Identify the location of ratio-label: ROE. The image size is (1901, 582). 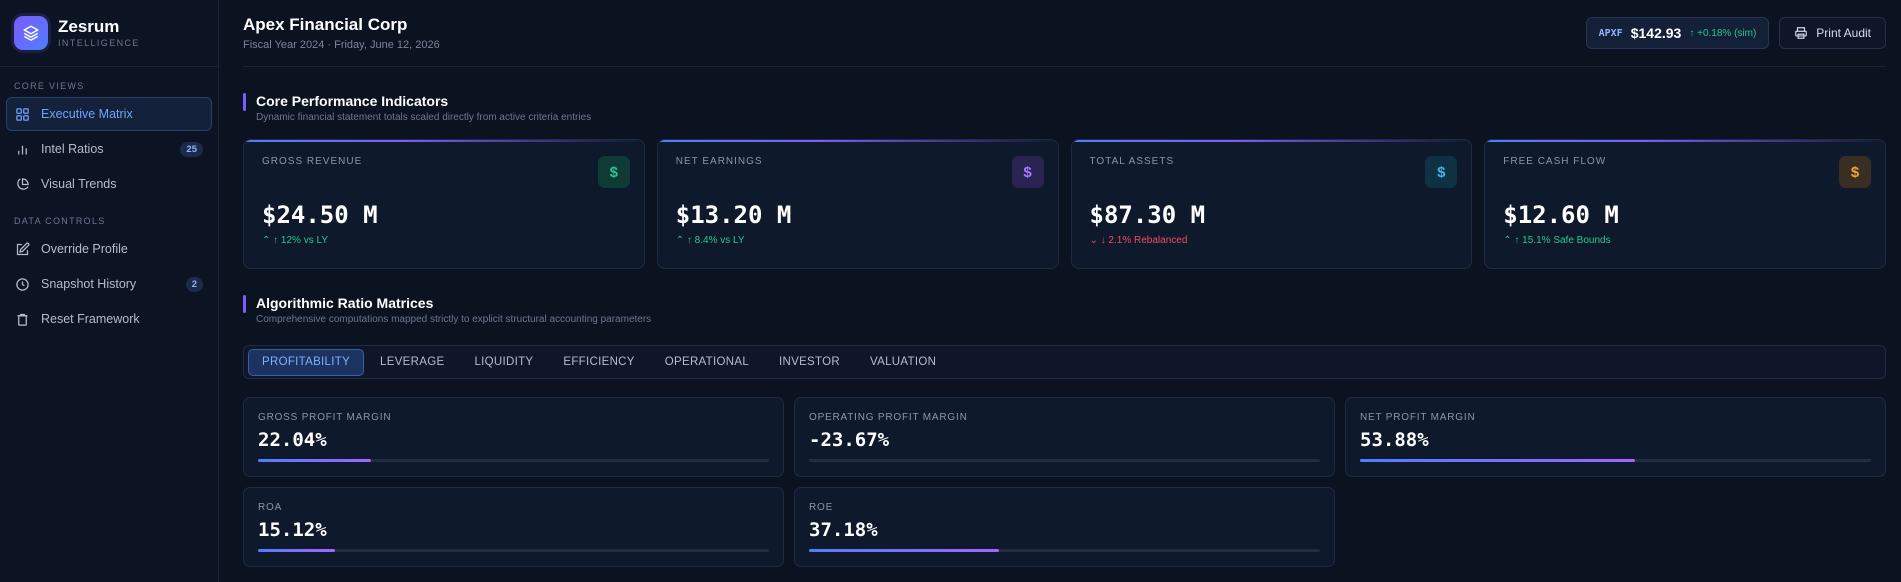
(821, 507).